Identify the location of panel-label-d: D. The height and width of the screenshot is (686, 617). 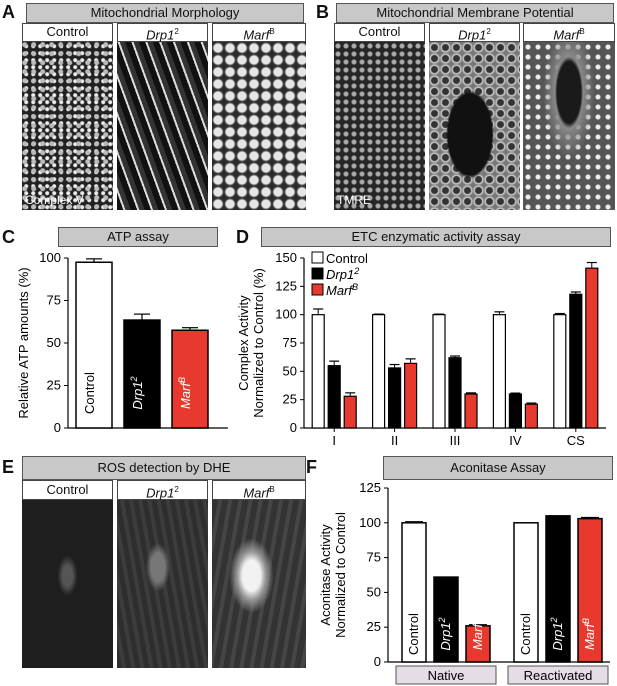
(242, 237).